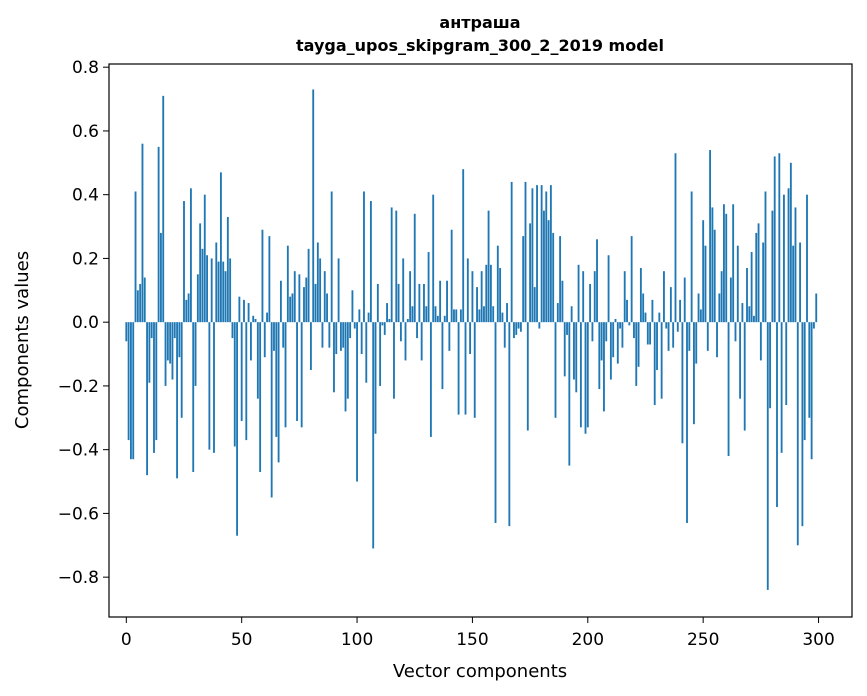  What do you see at coordinates (85, 68) in the screenshot?
I see `y-tick-label: 0.8` at bounding box center [85, 68].